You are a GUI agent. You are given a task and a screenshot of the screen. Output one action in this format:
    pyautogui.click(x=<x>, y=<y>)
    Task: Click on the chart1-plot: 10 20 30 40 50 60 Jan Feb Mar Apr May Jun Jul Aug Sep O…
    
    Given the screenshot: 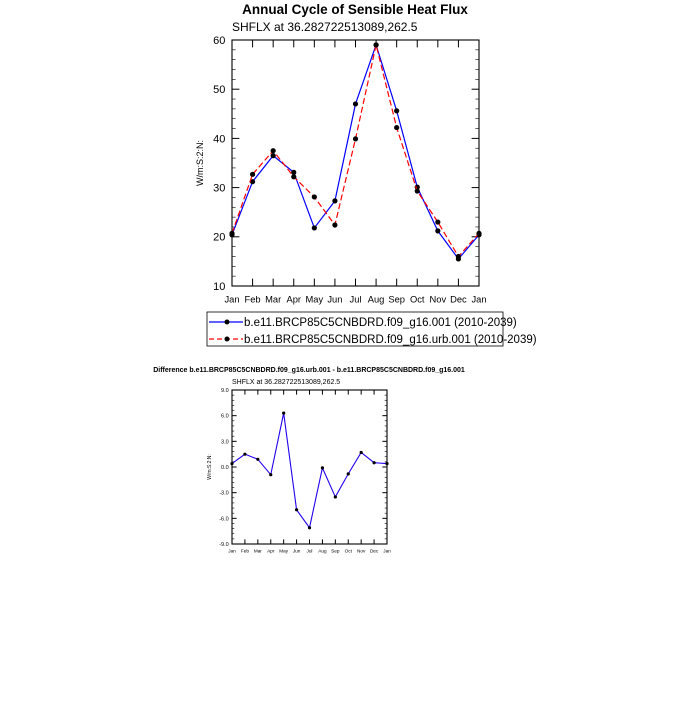 What is the action you would take?
    pyautogui.click(x=349, y=170)
    